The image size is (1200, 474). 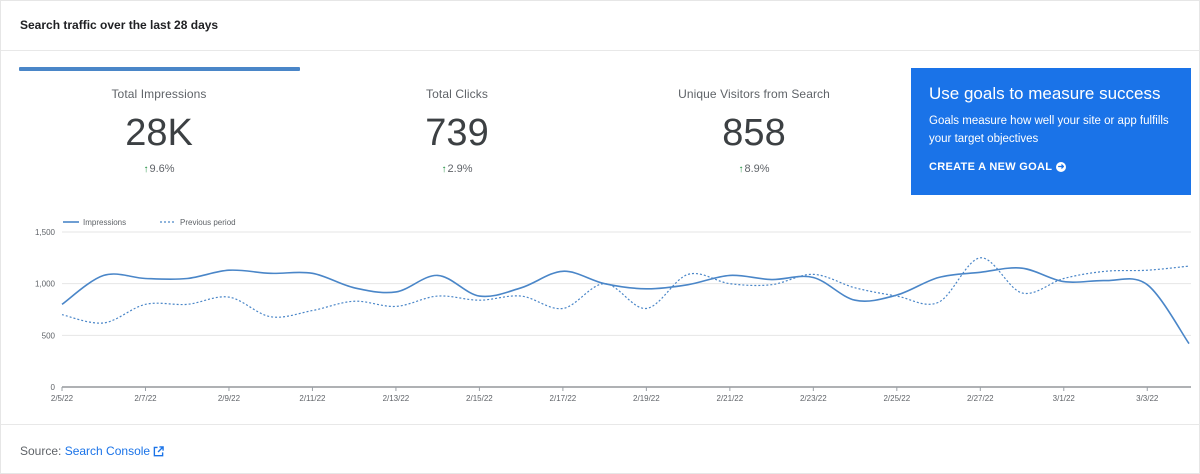 What do you see at coordinates (460, 169) in the screenshot?
I see `metric-change-value: 2.9%` at bounding box center [460, 169].